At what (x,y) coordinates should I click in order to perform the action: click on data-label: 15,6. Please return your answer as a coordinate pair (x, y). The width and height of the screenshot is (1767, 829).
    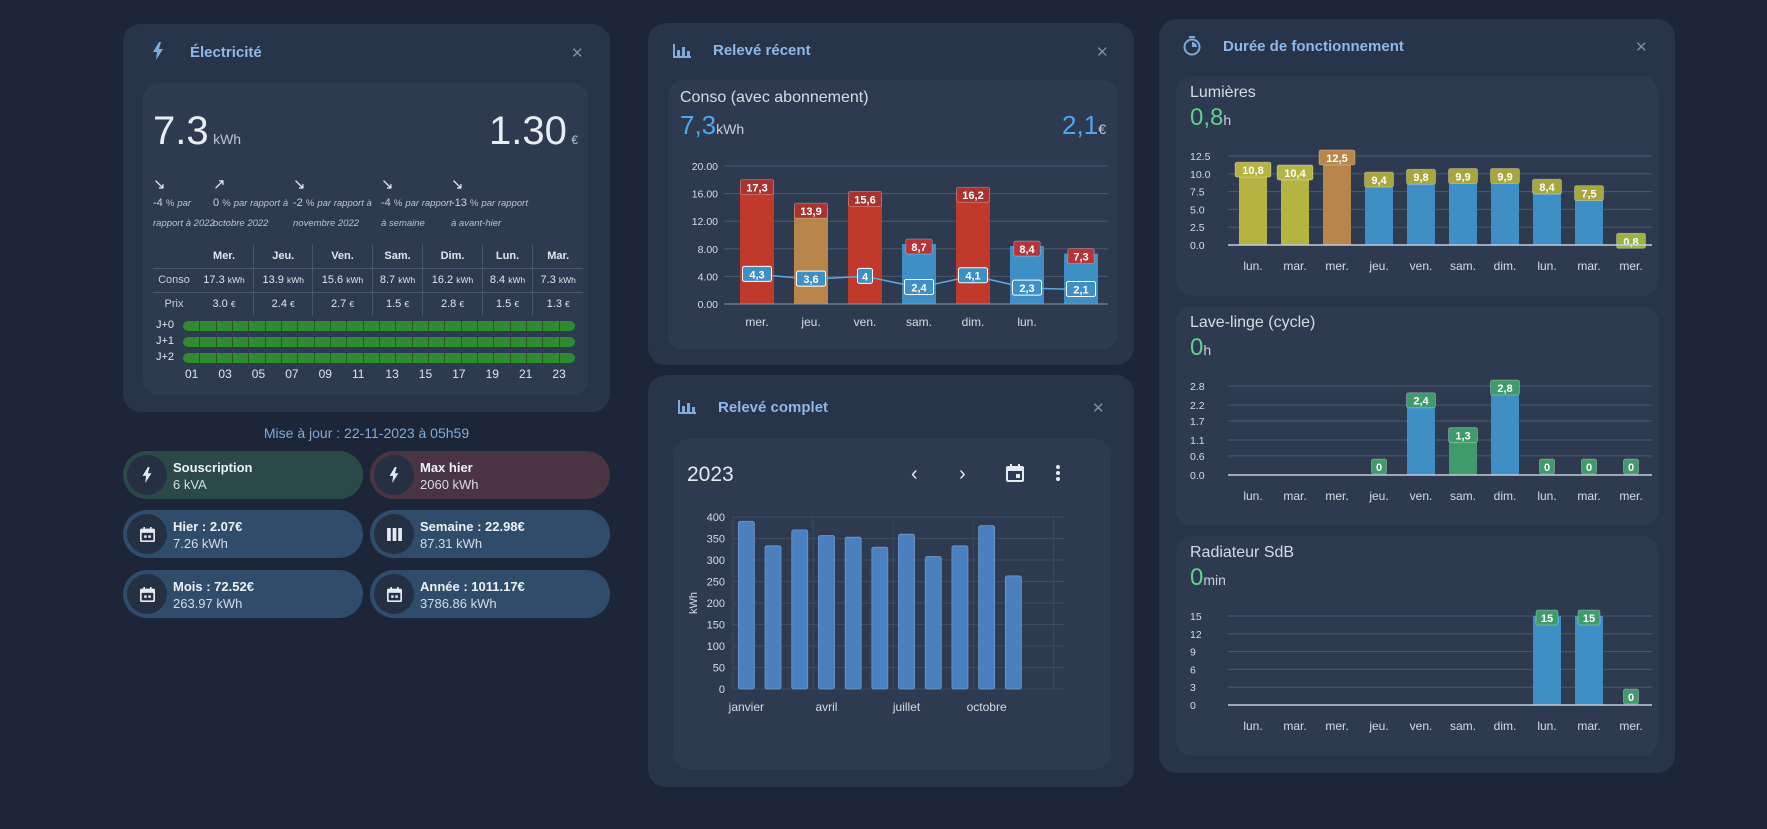
    Looking at the image, I should click on (864, 200).